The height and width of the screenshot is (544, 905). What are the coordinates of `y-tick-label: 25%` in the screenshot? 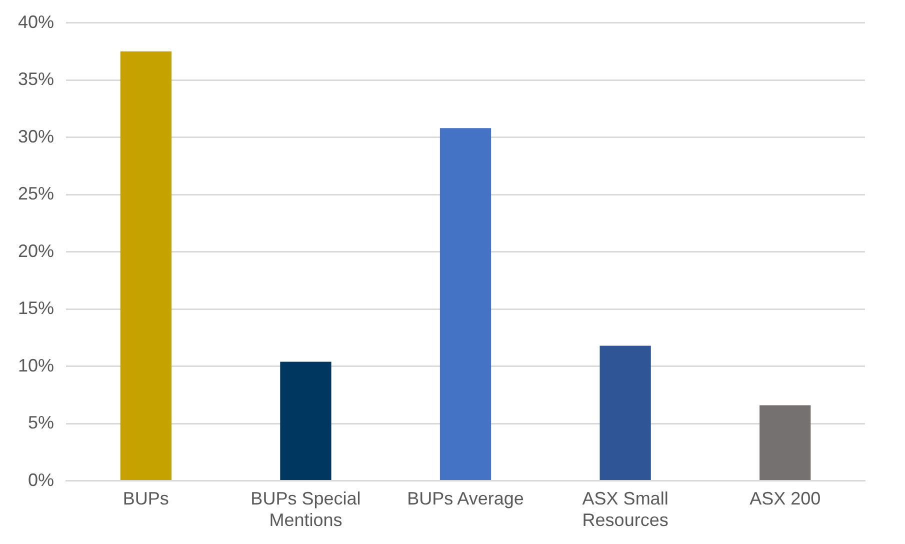 It's located at (36, 194).